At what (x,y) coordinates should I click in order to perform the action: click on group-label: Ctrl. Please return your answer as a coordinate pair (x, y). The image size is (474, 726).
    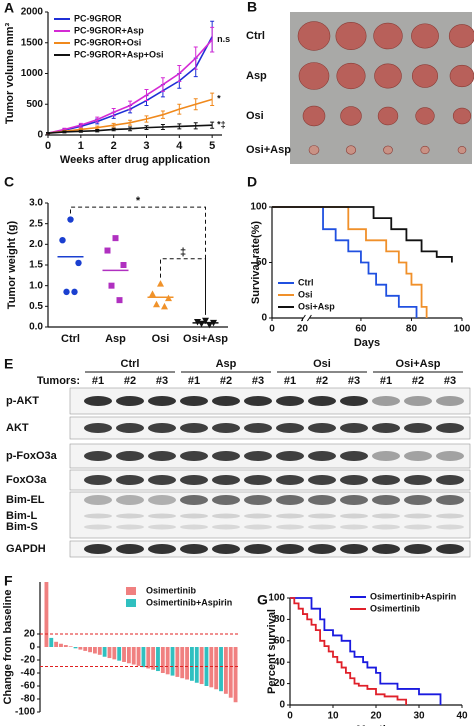
    Looking at the image, I should click on (130, 364).